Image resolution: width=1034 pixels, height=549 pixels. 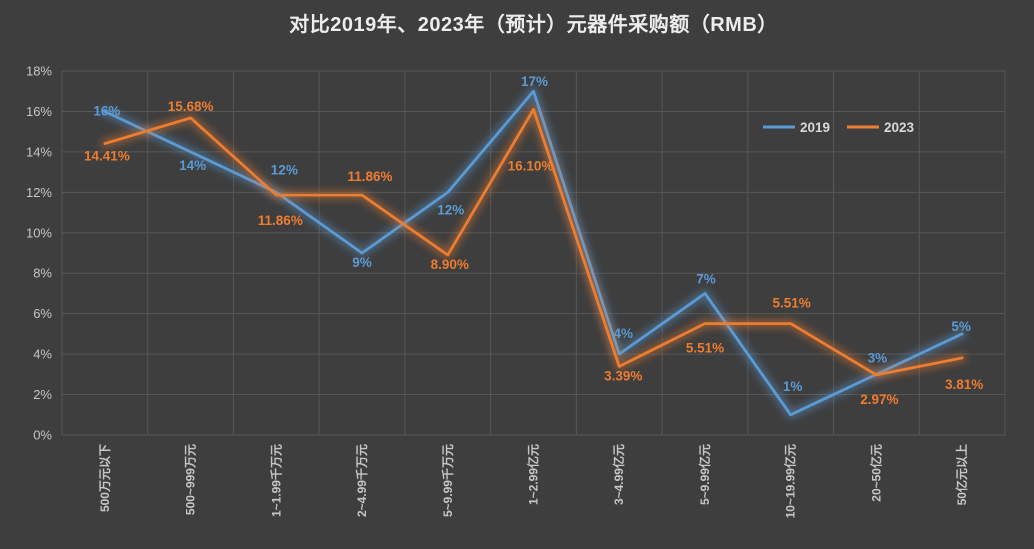 I want to click on x-category-label: 5~9.99亿元, so click(x=704, y=474).